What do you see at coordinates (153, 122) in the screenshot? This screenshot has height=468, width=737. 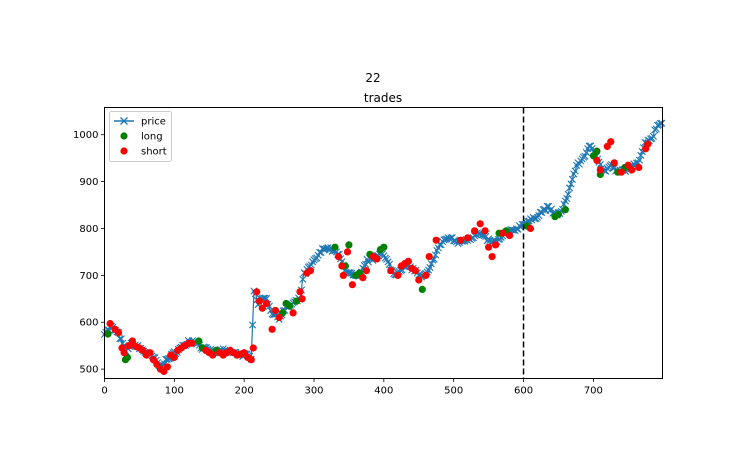 I see `legend-label-price: price` at bounding box center [153, 122].